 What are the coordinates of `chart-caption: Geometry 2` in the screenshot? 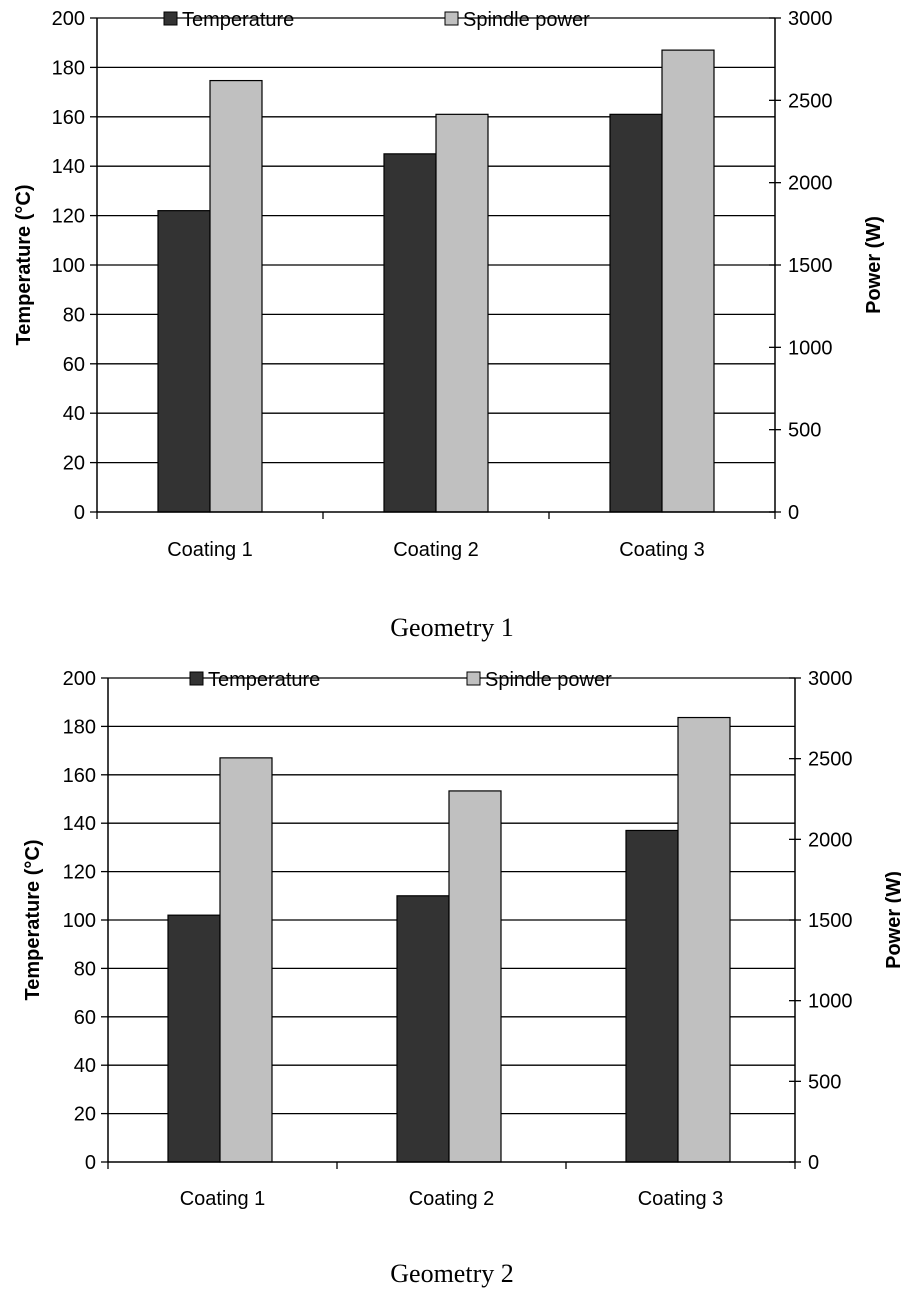 It's located at (451, 1273).